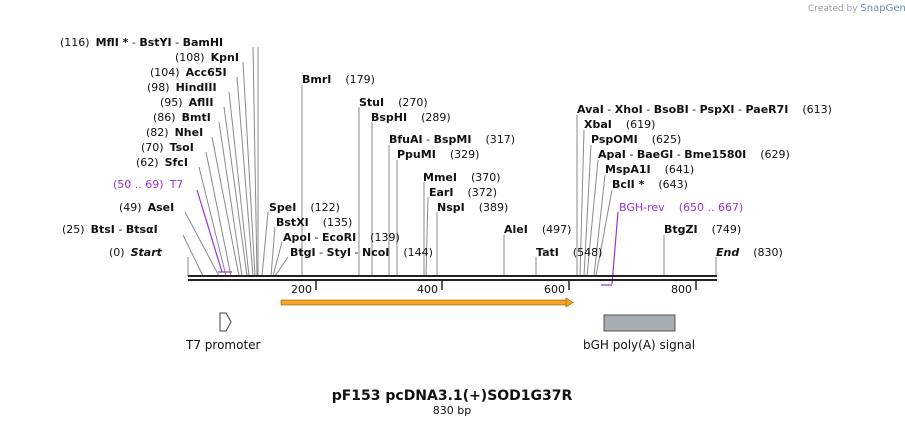  I want to click on site-label-tsoi: (70) TsoI, so click(167, 147).